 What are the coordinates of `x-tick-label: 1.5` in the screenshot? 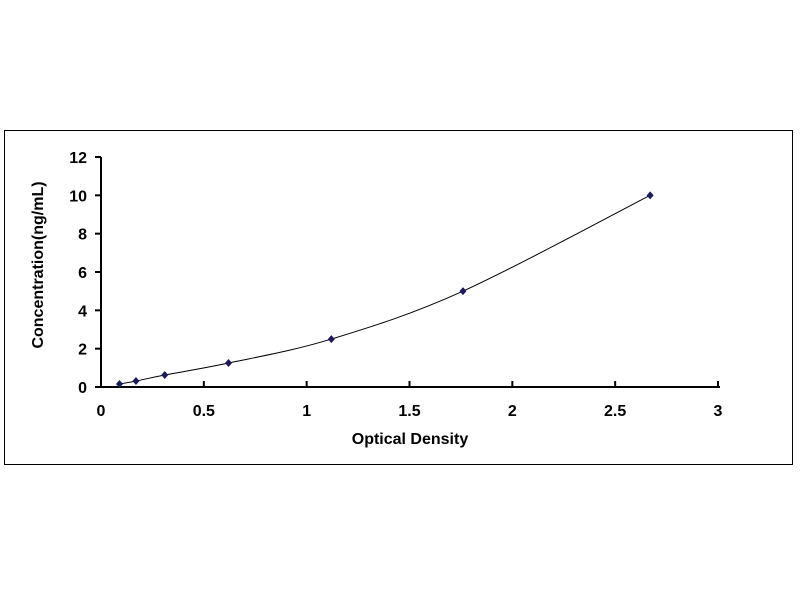 It's located at (409, 411).